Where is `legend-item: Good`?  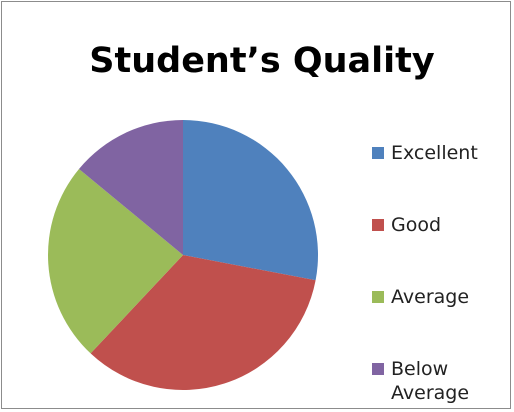 legend-item: Good is located at coordinates (436, 225).